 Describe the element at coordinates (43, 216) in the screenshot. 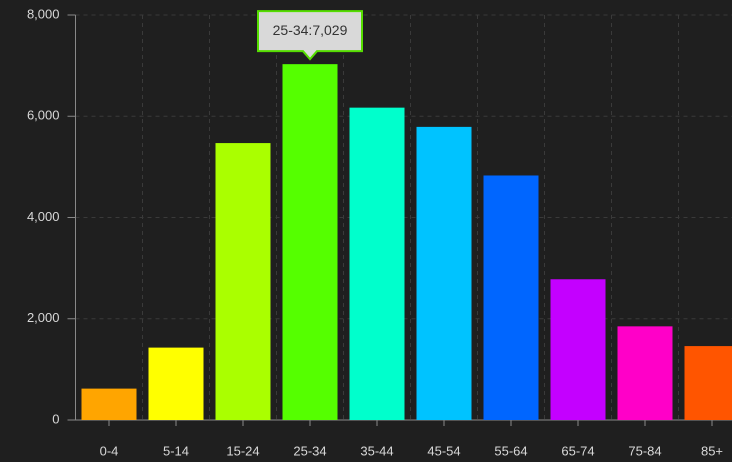

I see `y-tick-label: 4,000` at that location.